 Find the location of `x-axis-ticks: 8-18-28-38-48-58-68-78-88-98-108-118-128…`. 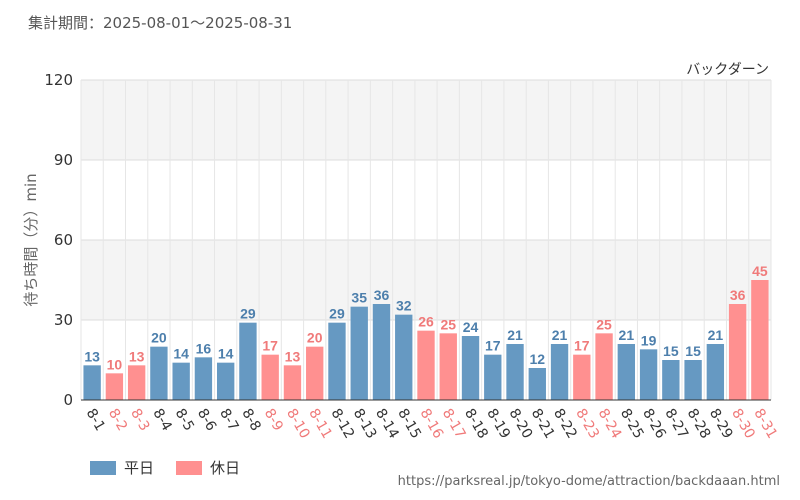

x-axis-ticks: 8-18-28-38-48-58-68-78-88-98-108-118-128… is located at coordinates (431, 424).